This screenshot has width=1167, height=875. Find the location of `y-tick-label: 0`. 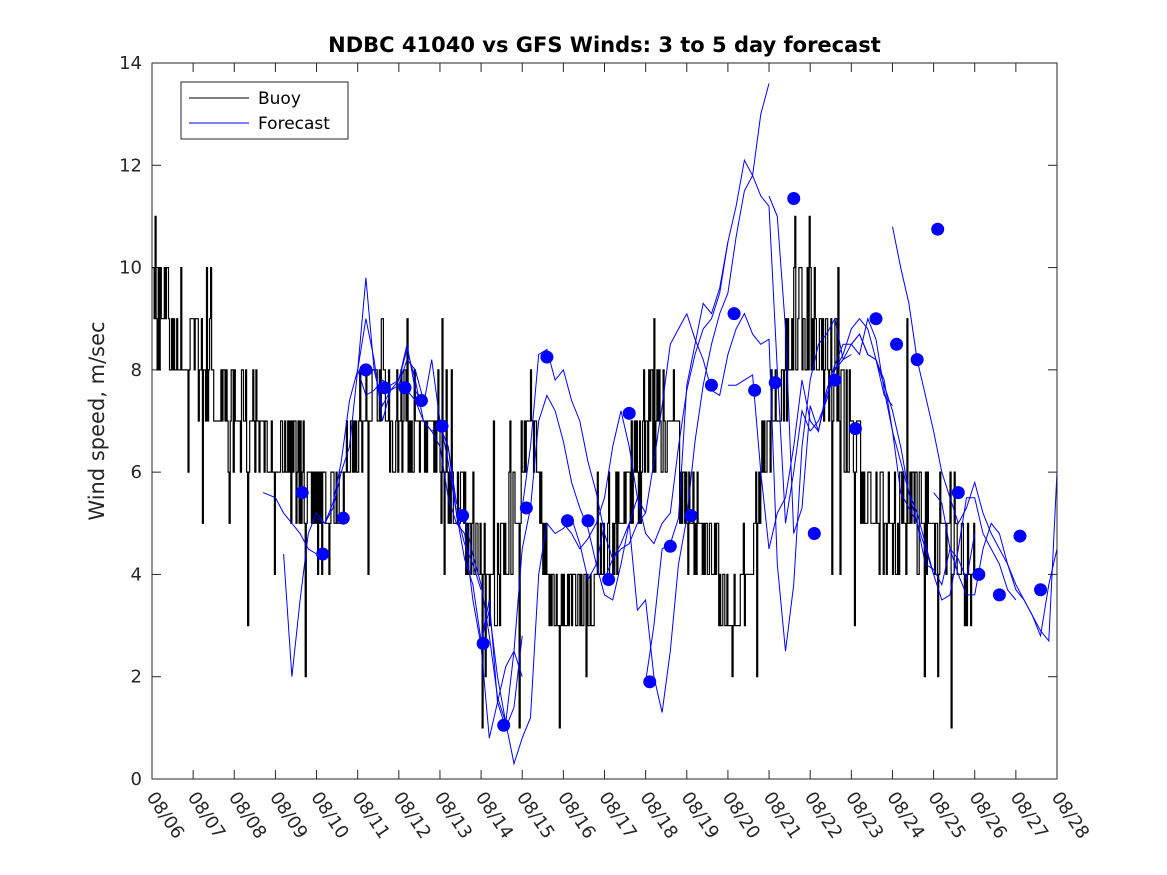

y-tick-label: 0 is located at coordinates (136, 779).